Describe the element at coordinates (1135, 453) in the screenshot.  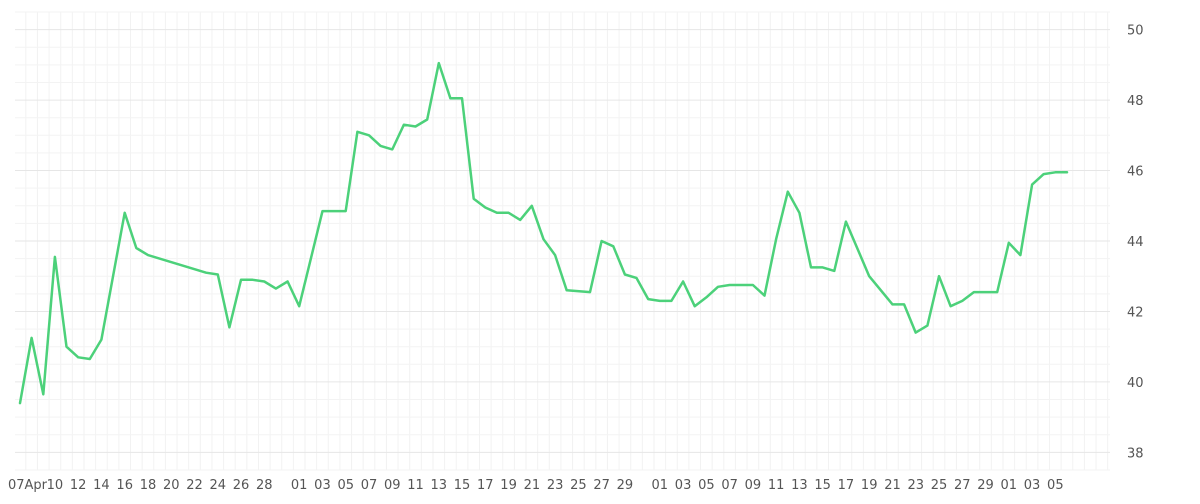
I see `y-tick-label: 38` at that location.